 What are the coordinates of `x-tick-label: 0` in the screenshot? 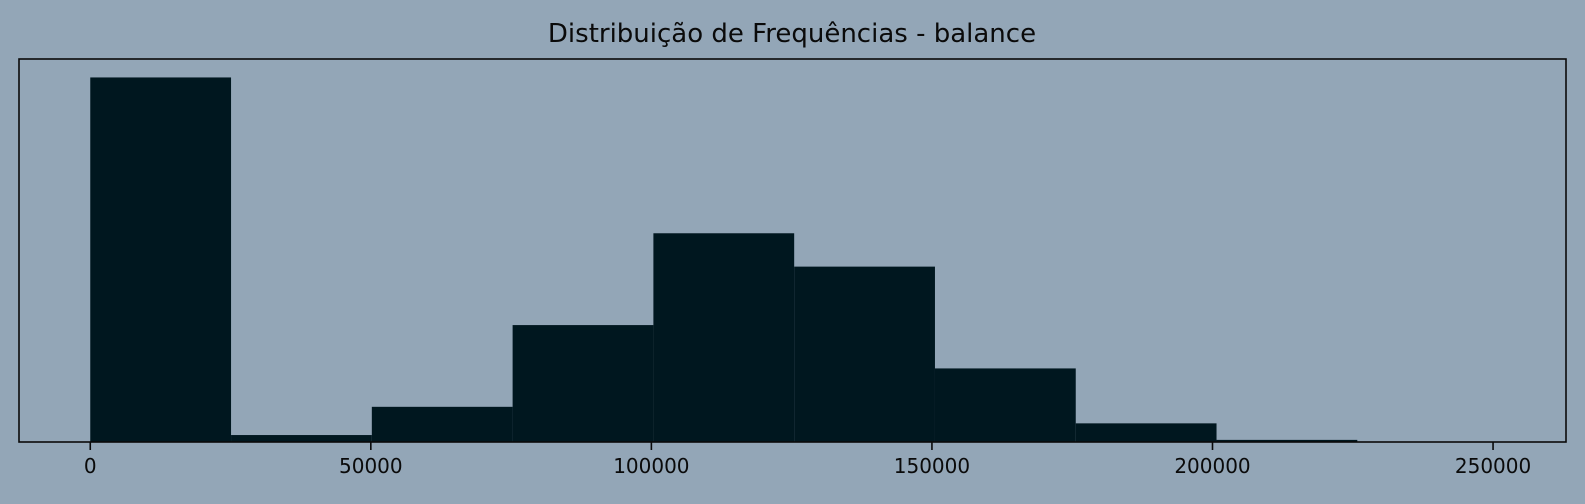 It's located at (90, 466).